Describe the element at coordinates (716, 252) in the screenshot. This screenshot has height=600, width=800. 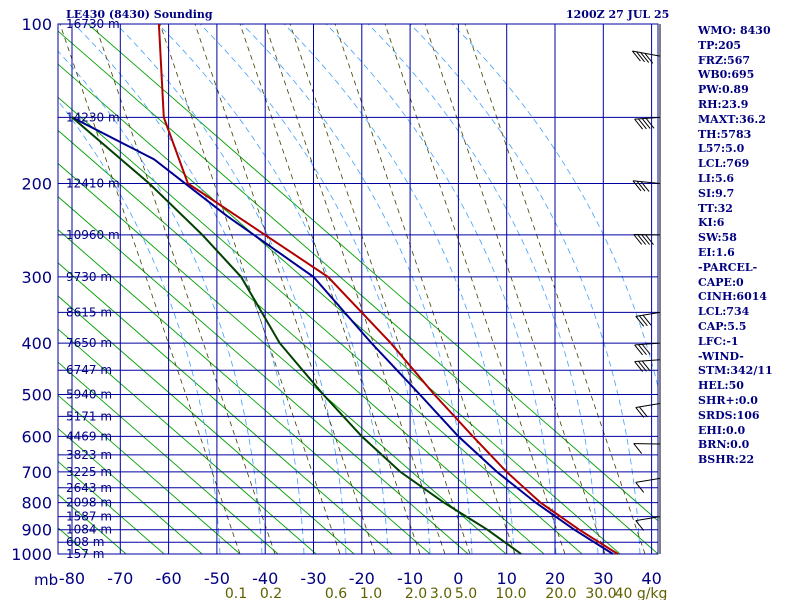
I see `index-item: EI:1.6` at that location.